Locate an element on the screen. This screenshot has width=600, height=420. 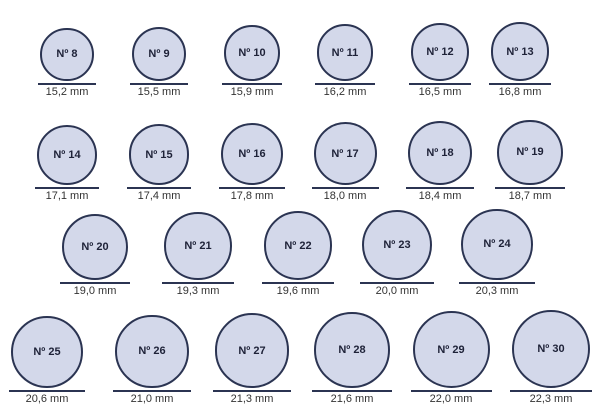
diameter-mm-label: 21,6 mm is located at coordinates (352, 399).